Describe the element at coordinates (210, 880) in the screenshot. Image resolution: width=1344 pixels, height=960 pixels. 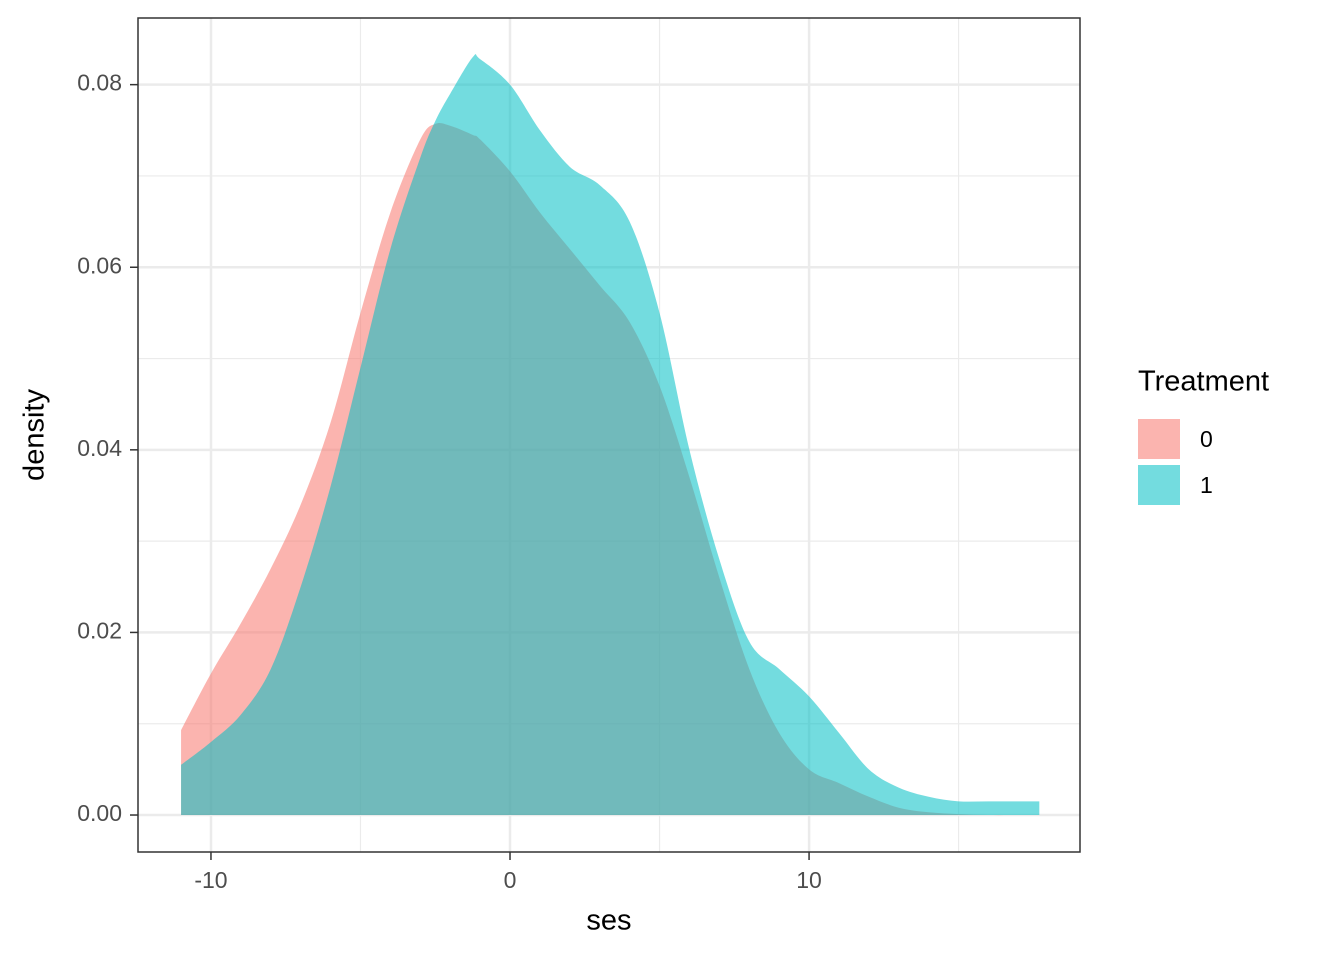
I see `x-tick-label: -10` at that location.